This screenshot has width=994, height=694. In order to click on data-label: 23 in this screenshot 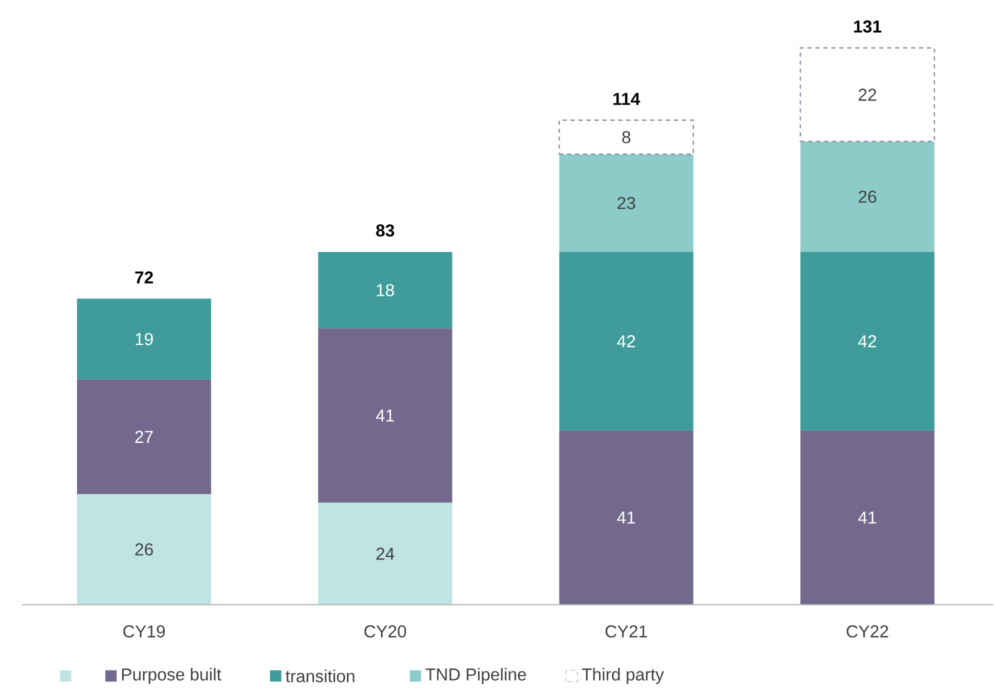, I will do `click(627, 203)`.